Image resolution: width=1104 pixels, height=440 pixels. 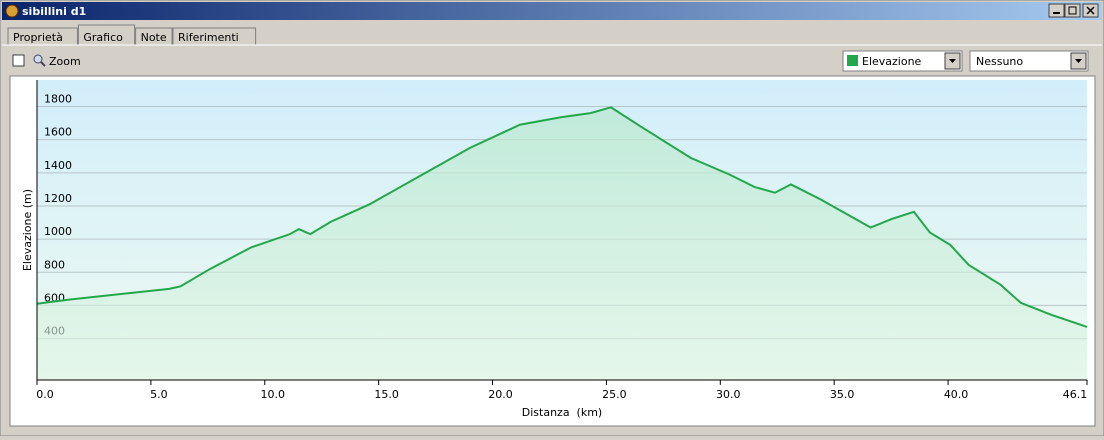 I want to click on y-tick-label: 1000, so click(x=58, y=231).